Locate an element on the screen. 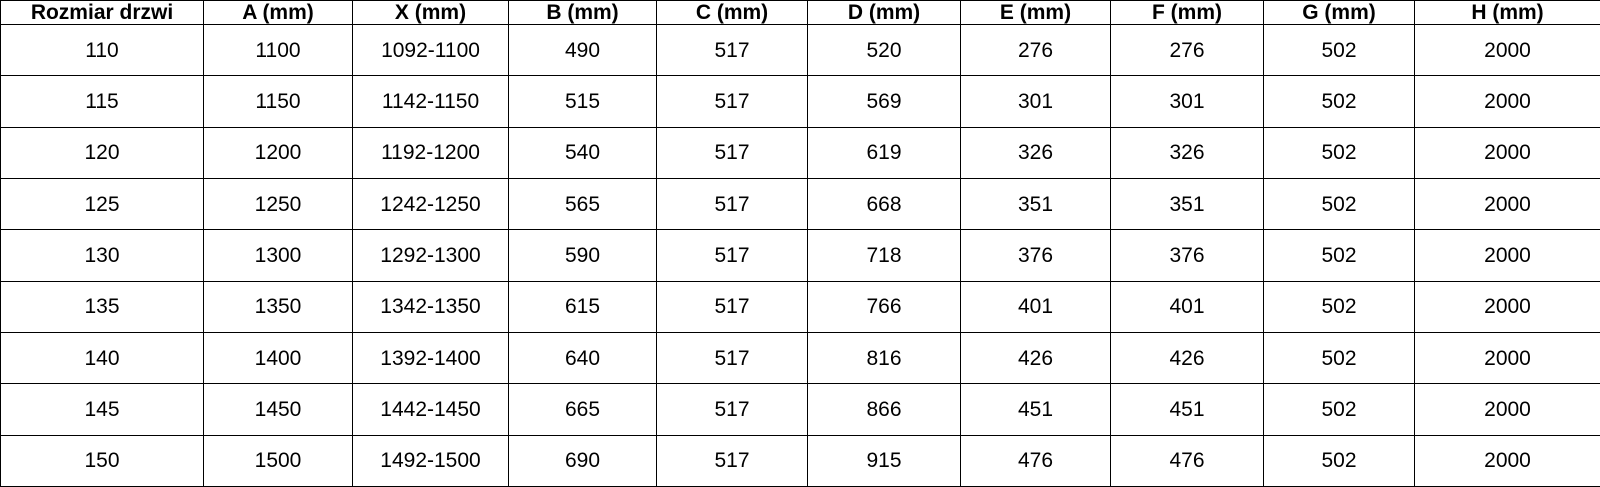 The height and width of the screenshot is (487, 1600). table-cell: 110 is located at coordinates (102, 50).